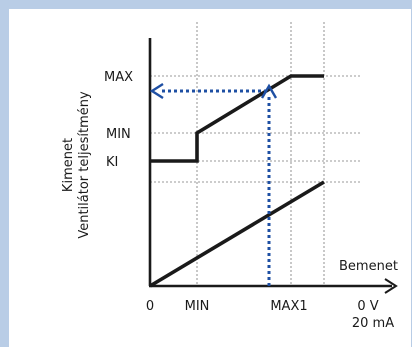 The width and height of the screenshot is (412, 351). I want to click on y-tick-min: MIN, so click(118, 134).